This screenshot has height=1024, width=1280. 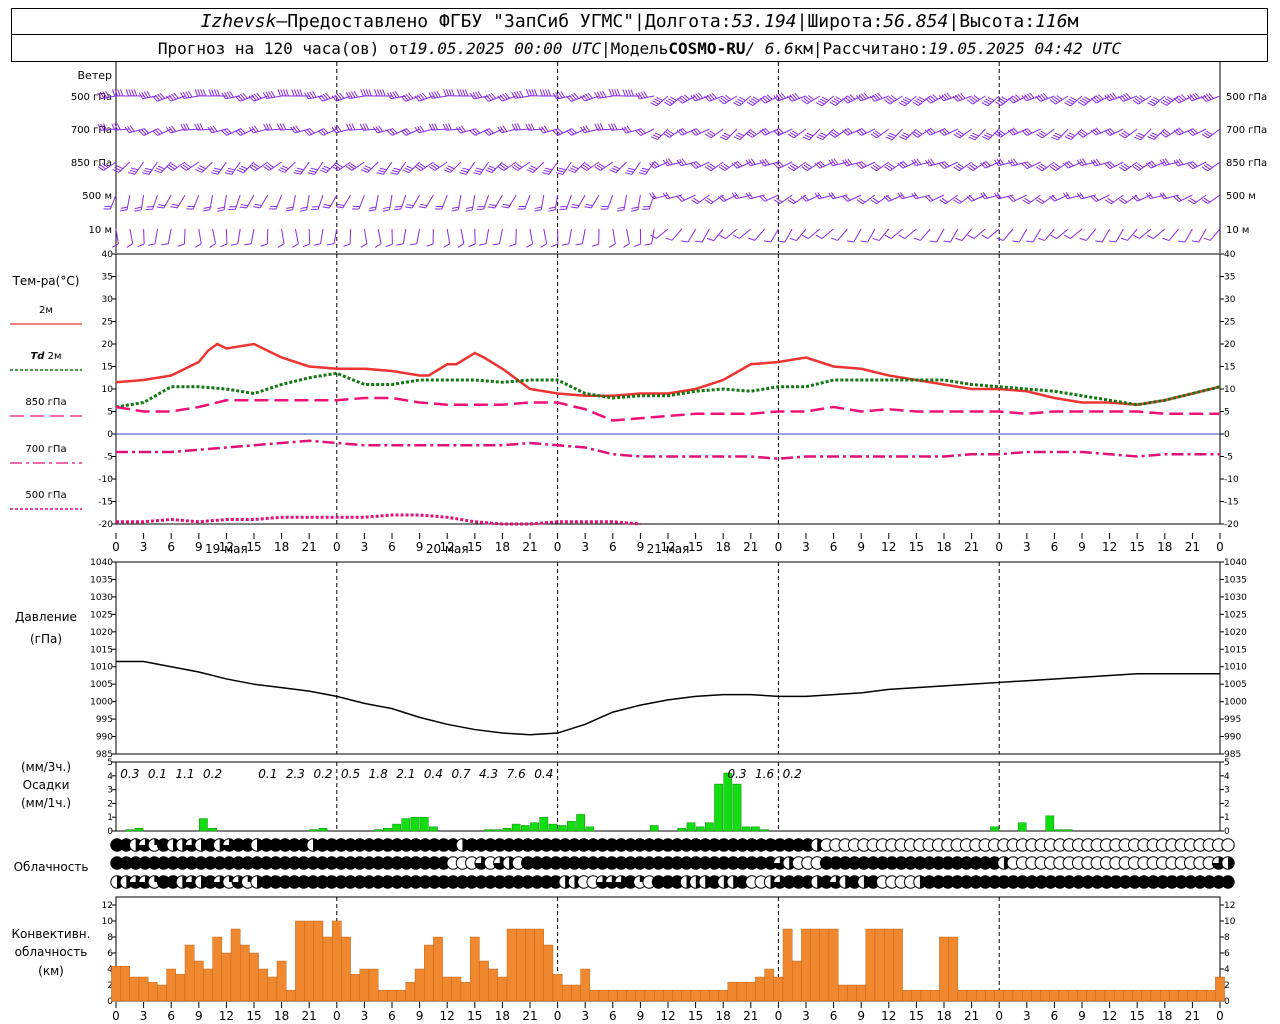 I want to click on precip-bar, so click(x=682, y=829).